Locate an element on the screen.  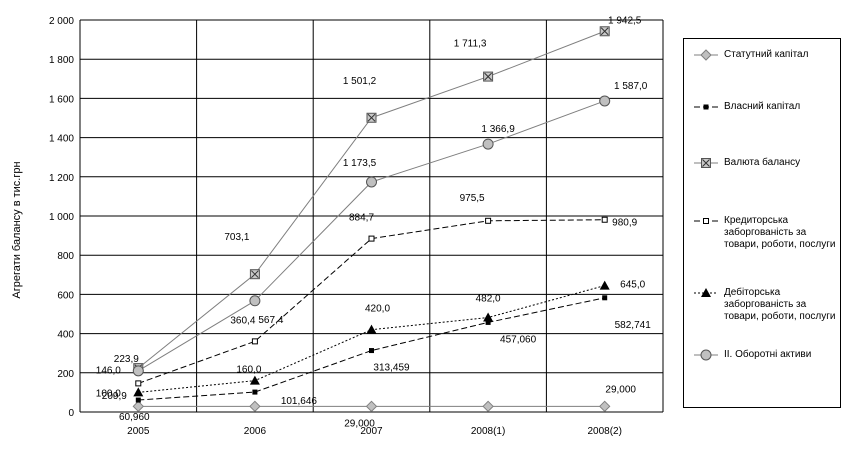
data-label: 420,0 is located at coordinates (377, 309).